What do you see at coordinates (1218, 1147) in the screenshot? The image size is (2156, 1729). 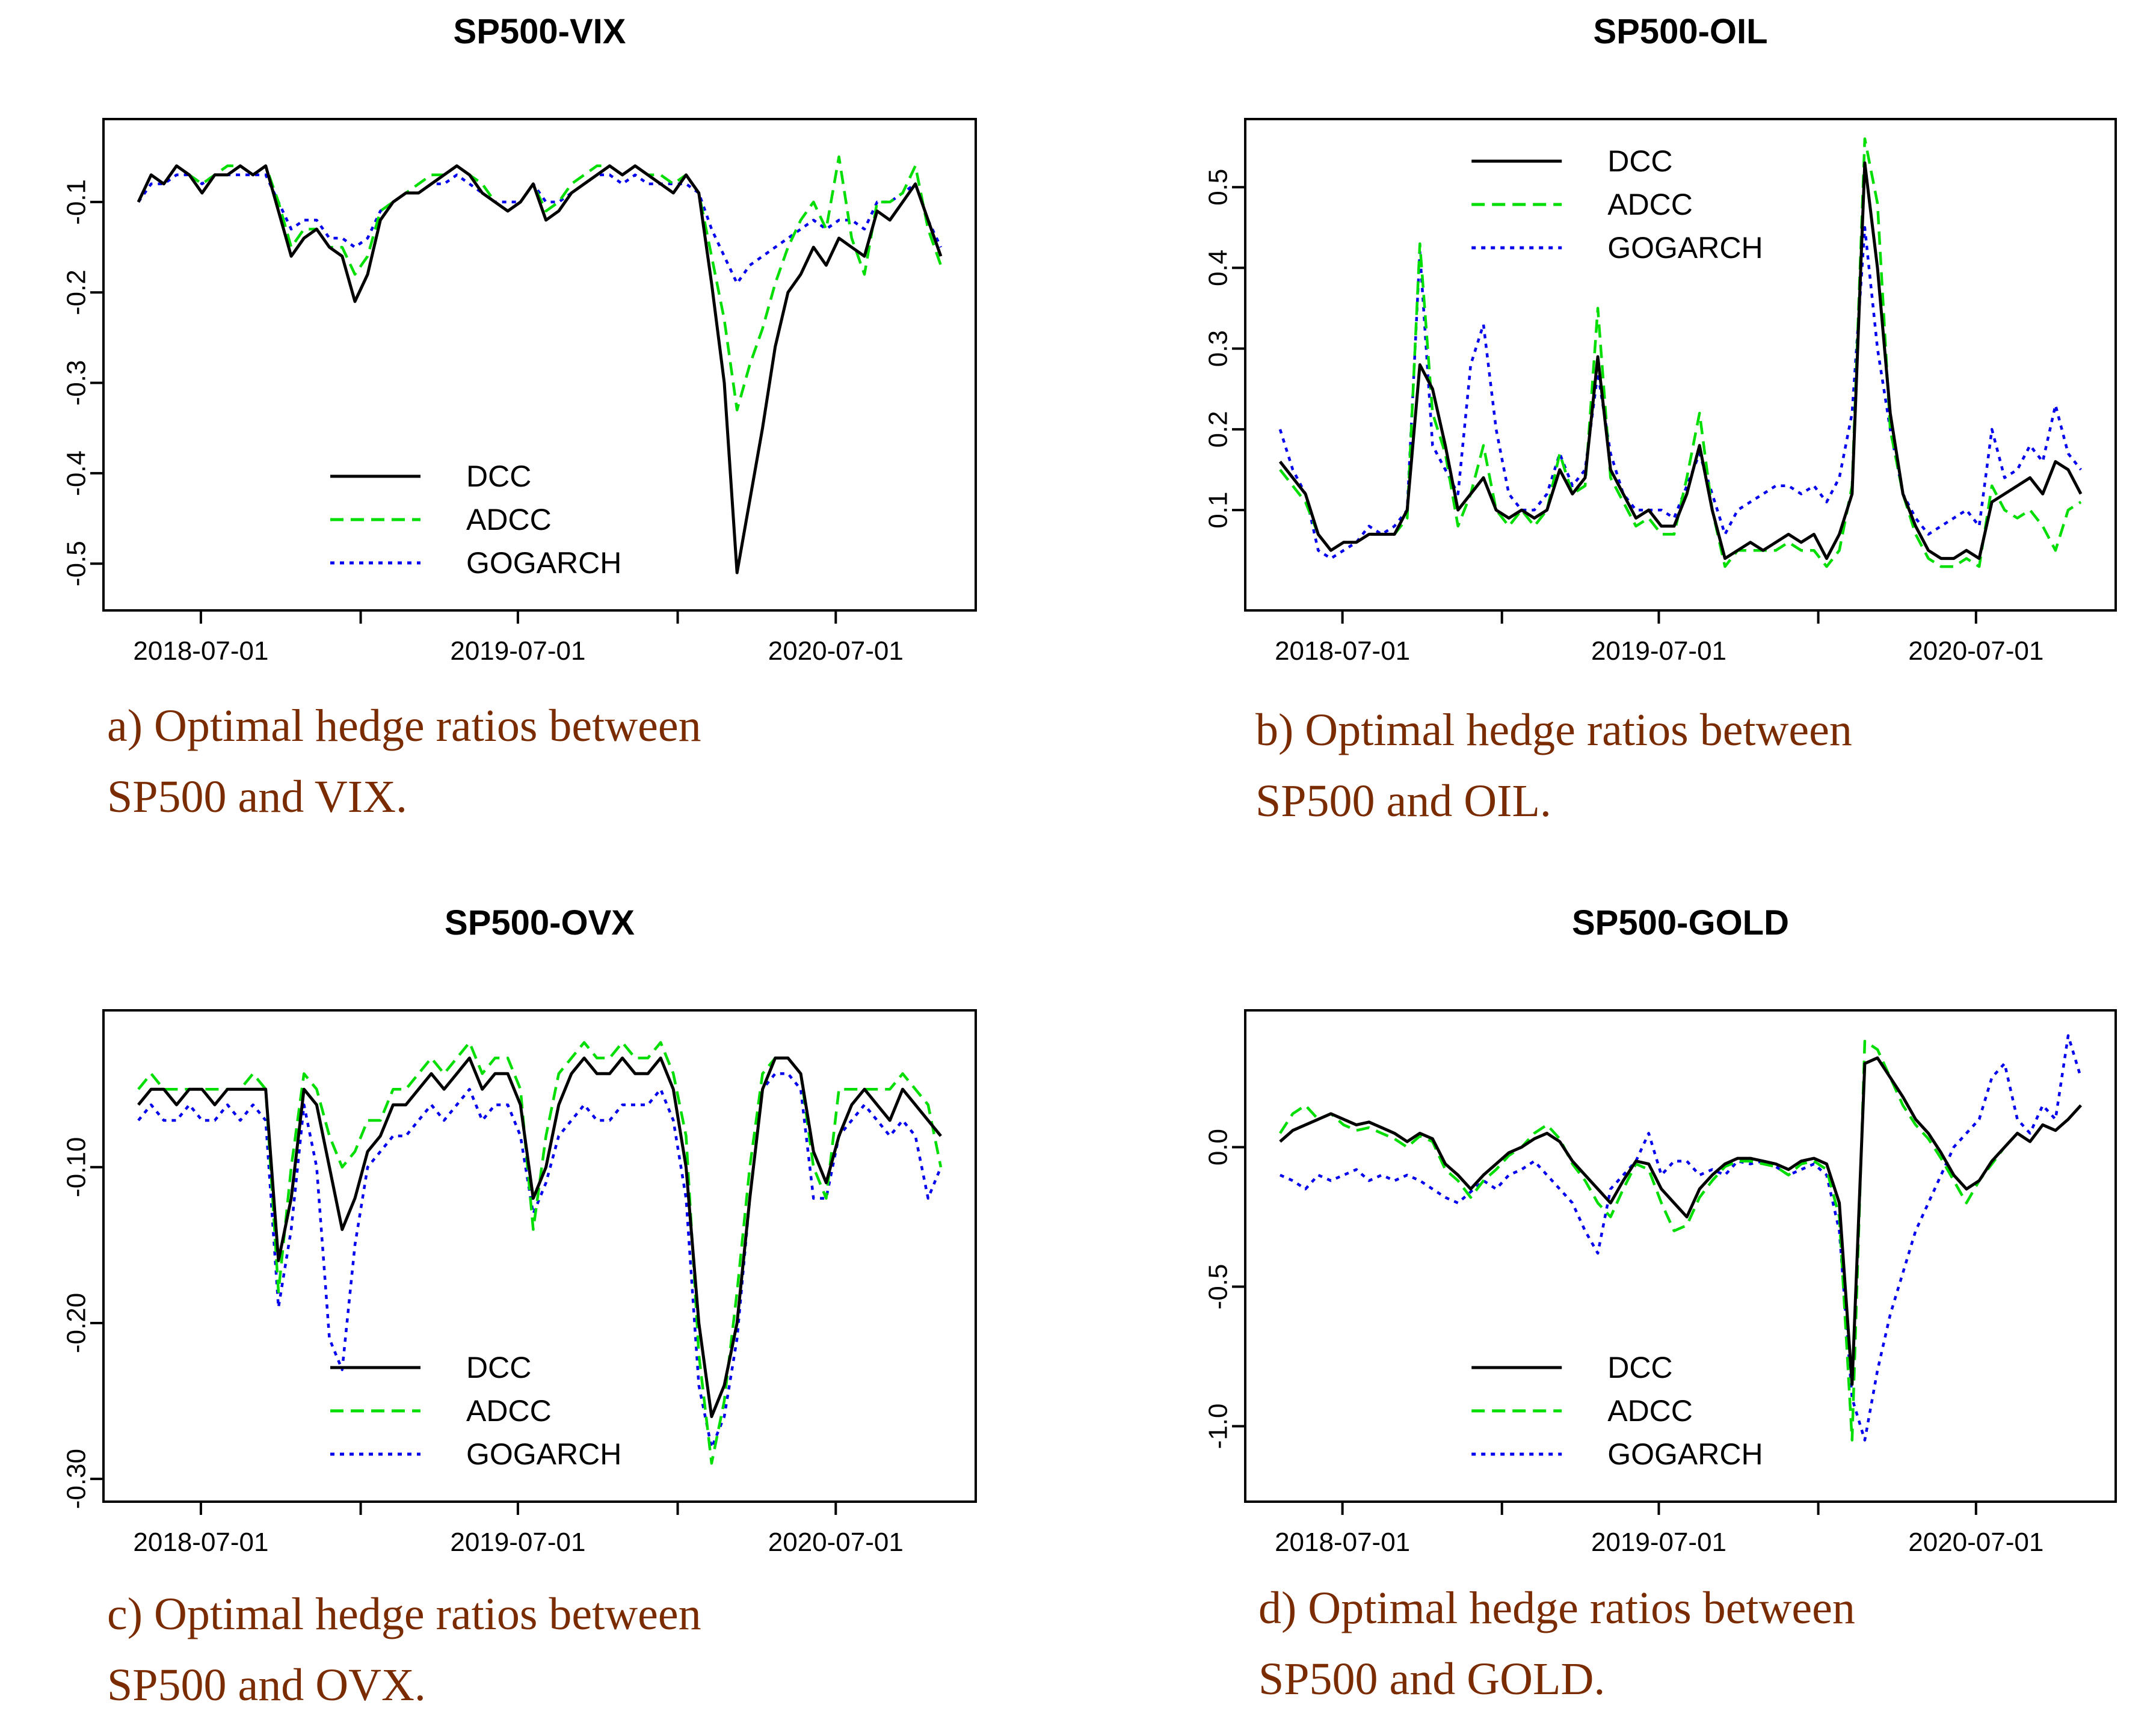 I see `y-tick-label: 0.0` at bounding box center [1218, 1147].